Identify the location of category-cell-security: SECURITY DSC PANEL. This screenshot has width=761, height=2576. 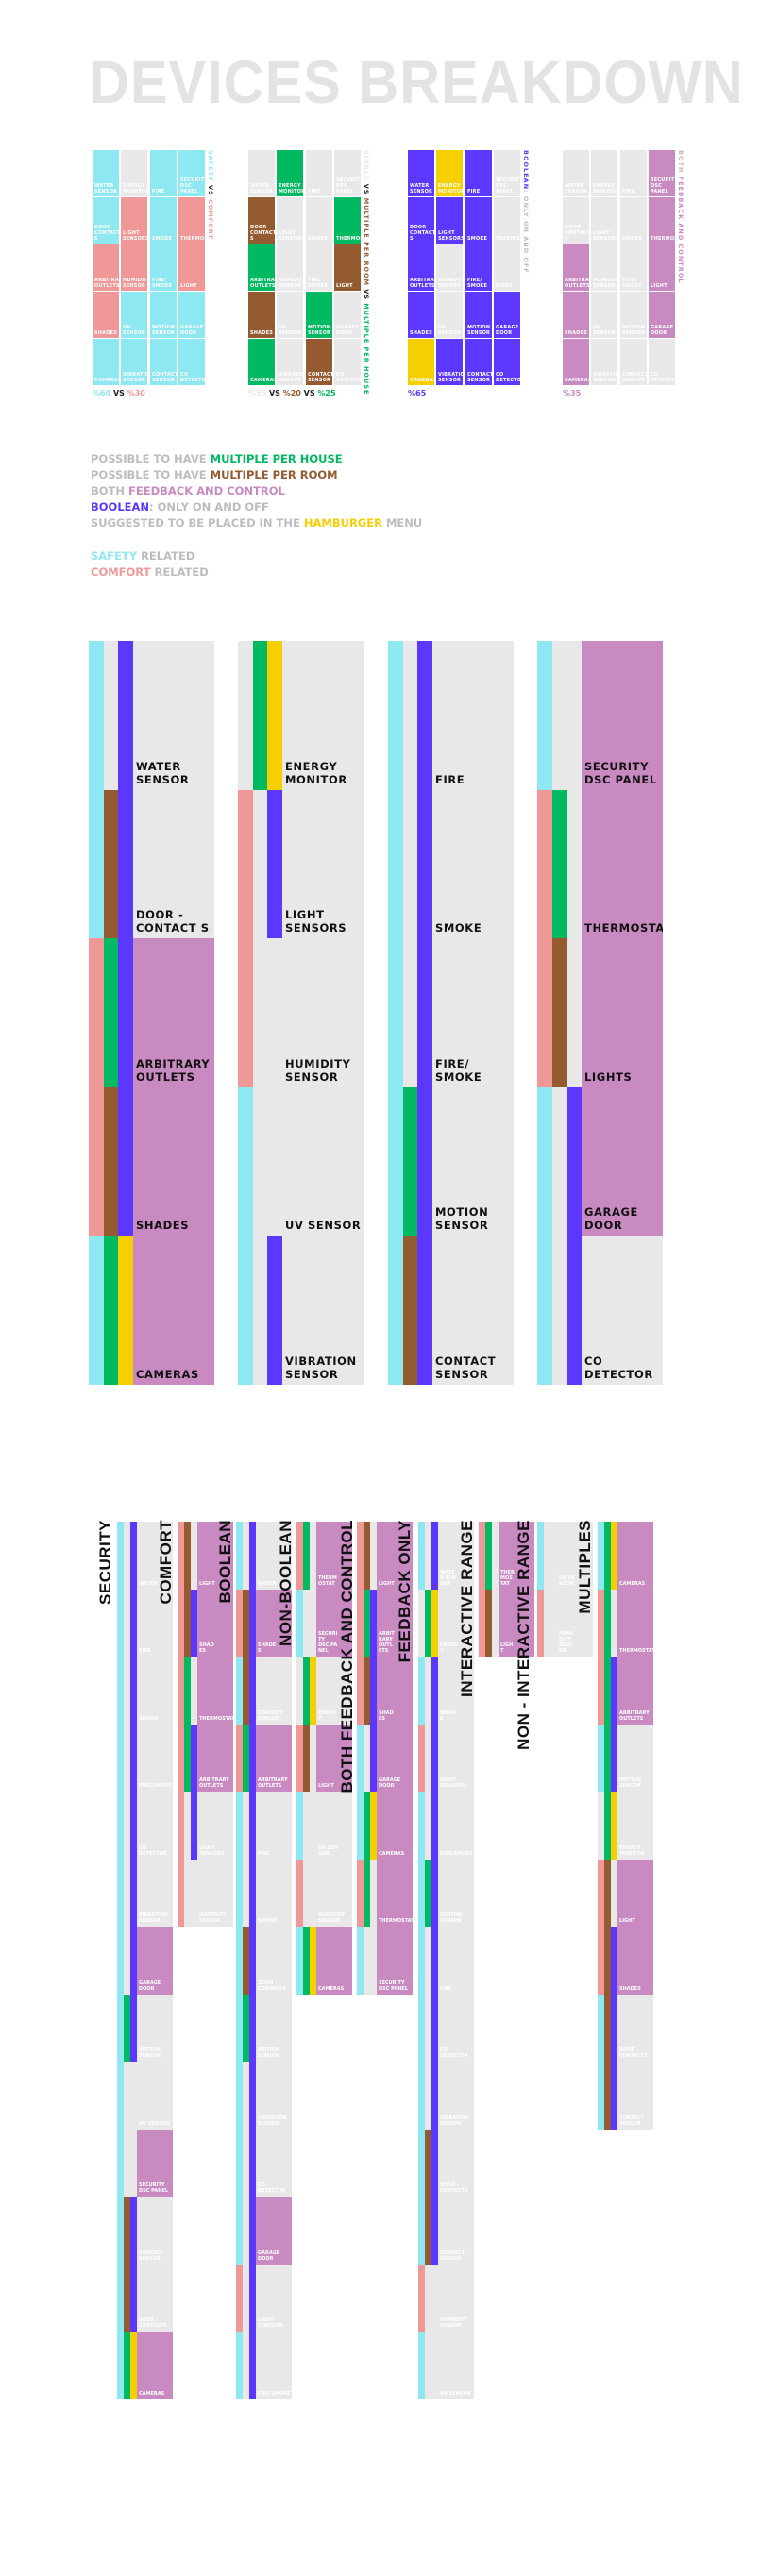
(324, 1623).